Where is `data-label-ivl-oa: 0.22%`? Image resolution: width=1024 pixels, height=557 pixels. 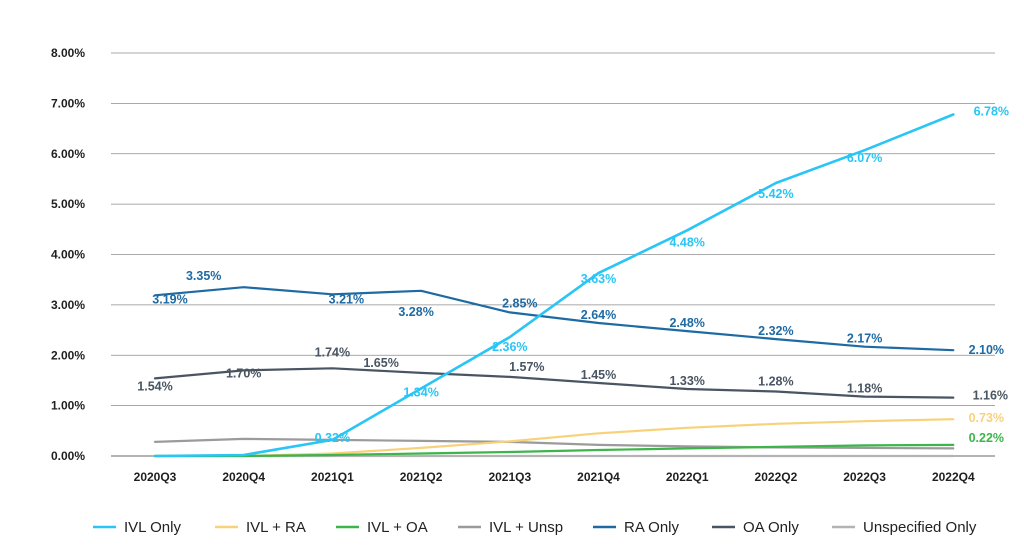 data-label-ivl-oa: 0.22% is located at coordinates (986, 438).